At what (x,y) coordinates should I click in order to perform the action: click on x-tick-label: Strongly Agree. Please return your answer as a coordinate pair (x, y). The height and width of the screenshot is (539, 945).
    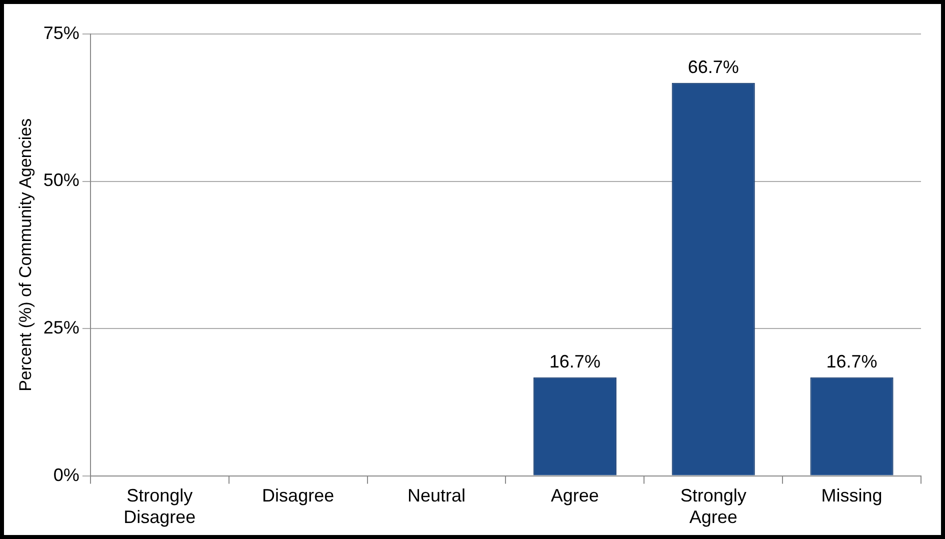
    Looking at the image, I should click on (713, 507).